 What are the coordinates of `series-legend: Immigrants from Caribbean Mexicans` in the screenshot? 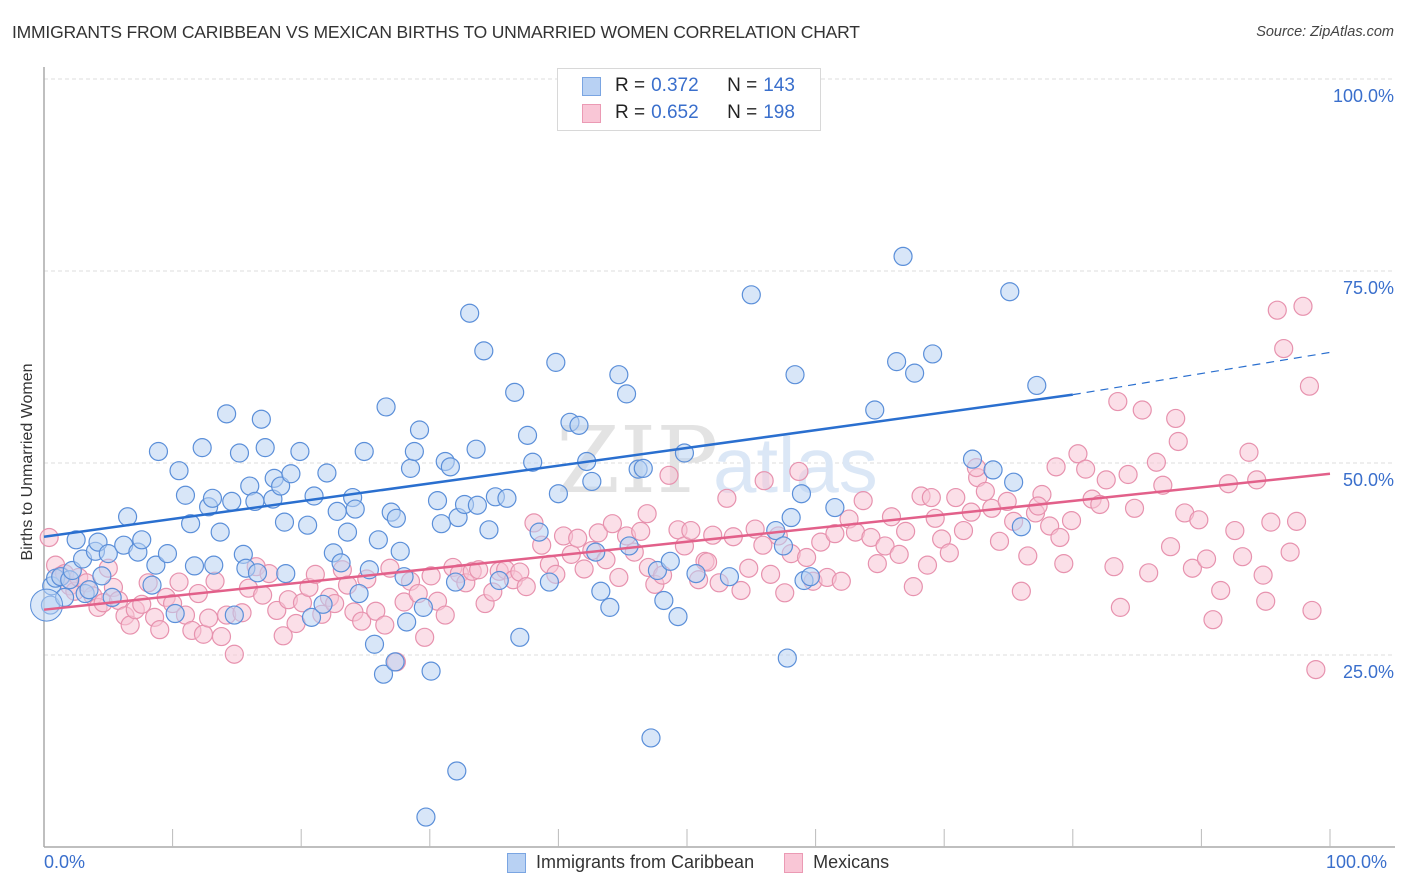 It's located at (713, 862).